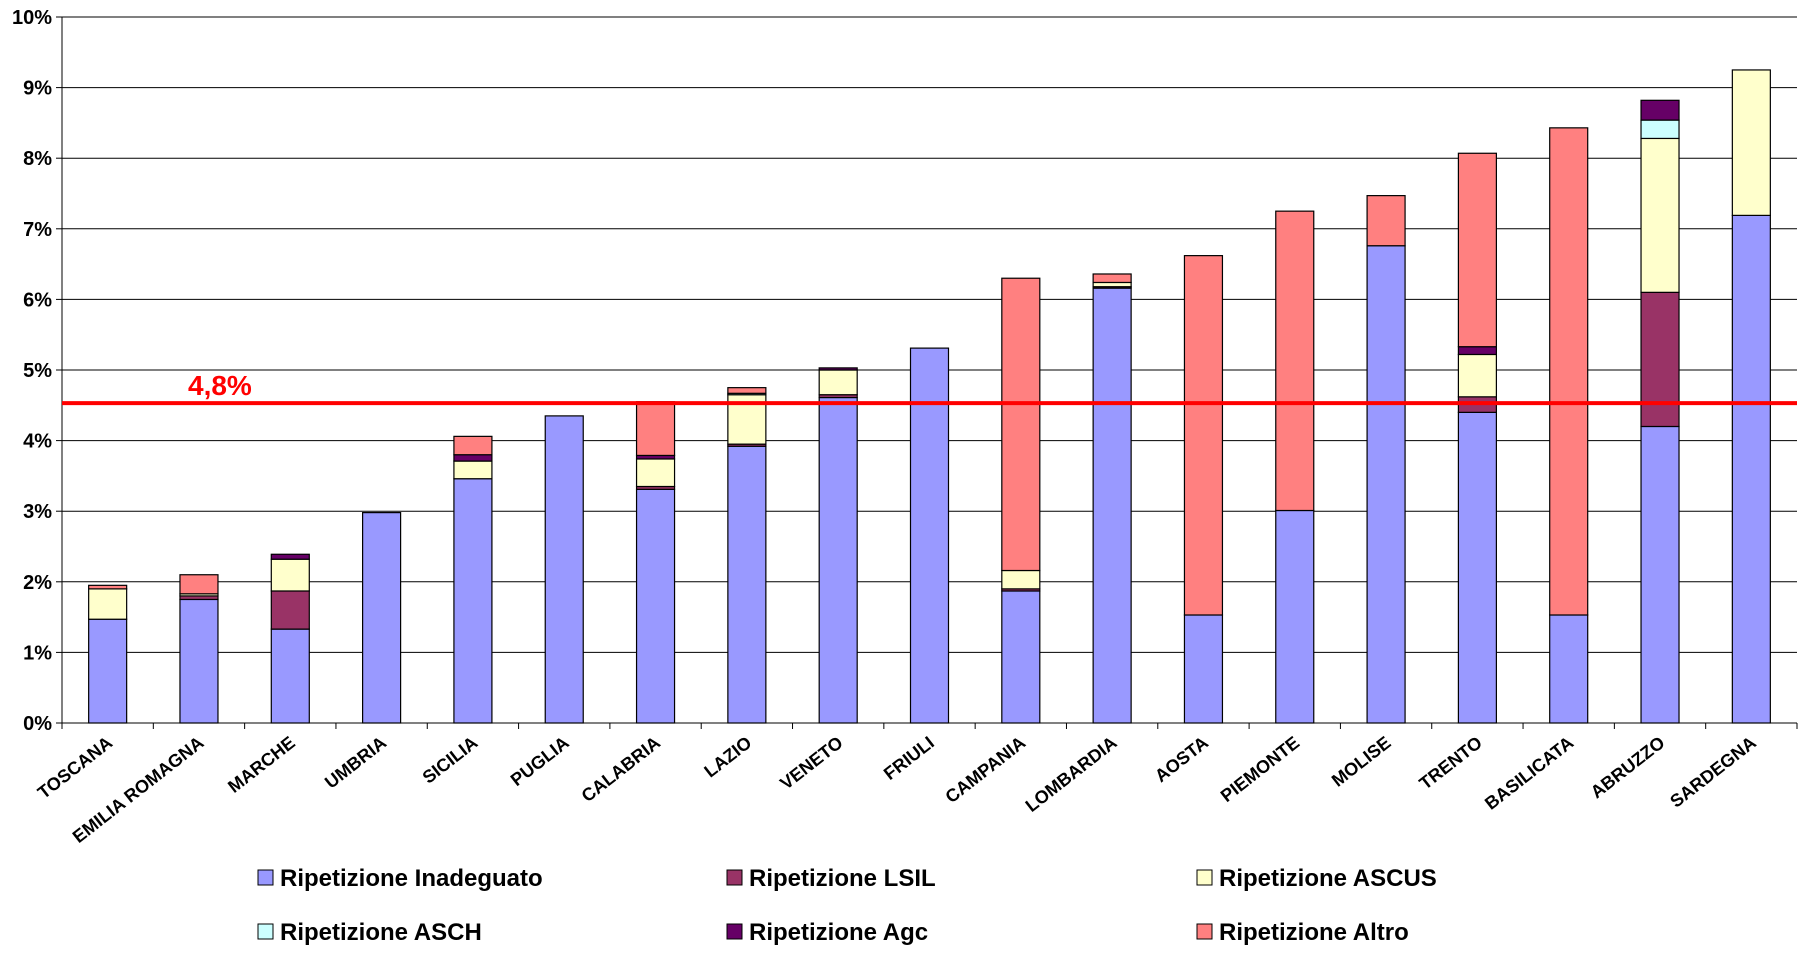 The image size is (1799, 960). I want to click on x-tick-label: AOSTA, so click(1181, 759).